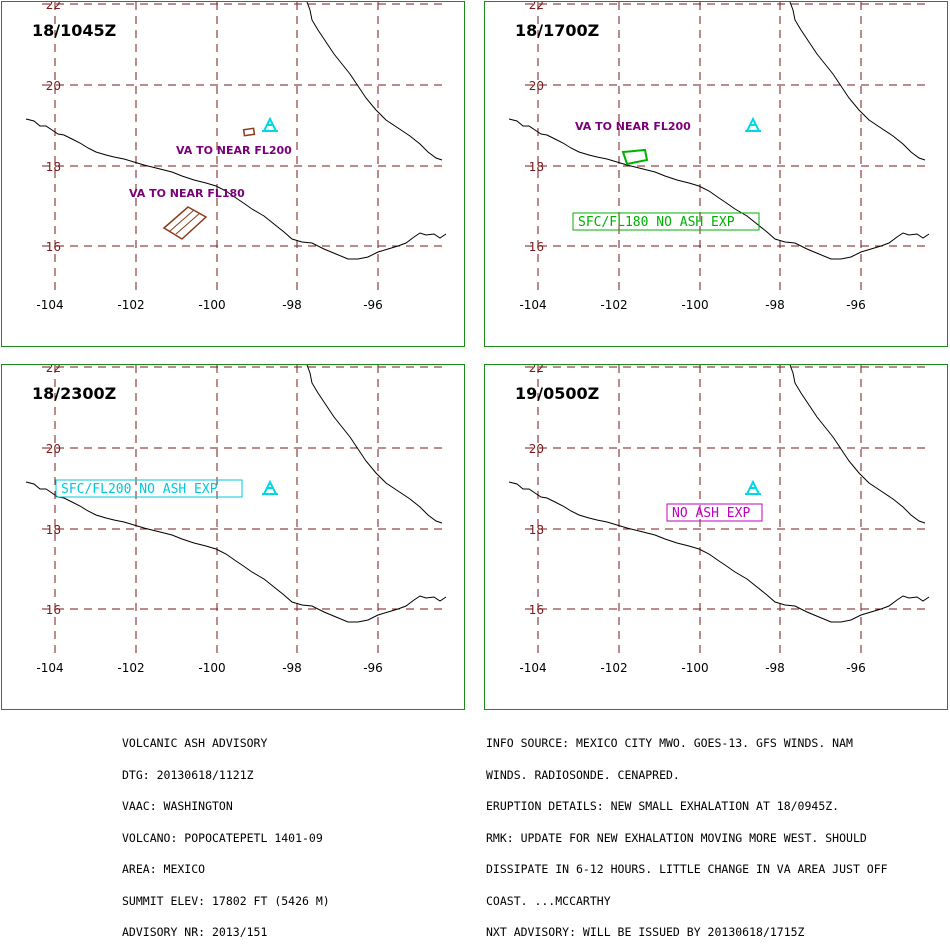 The image size is (950, 948). What do you see at coordinates (557, 30) in the screenshot?
I see `panel-time: 18/1700Z` at bounding box center [557, 30].